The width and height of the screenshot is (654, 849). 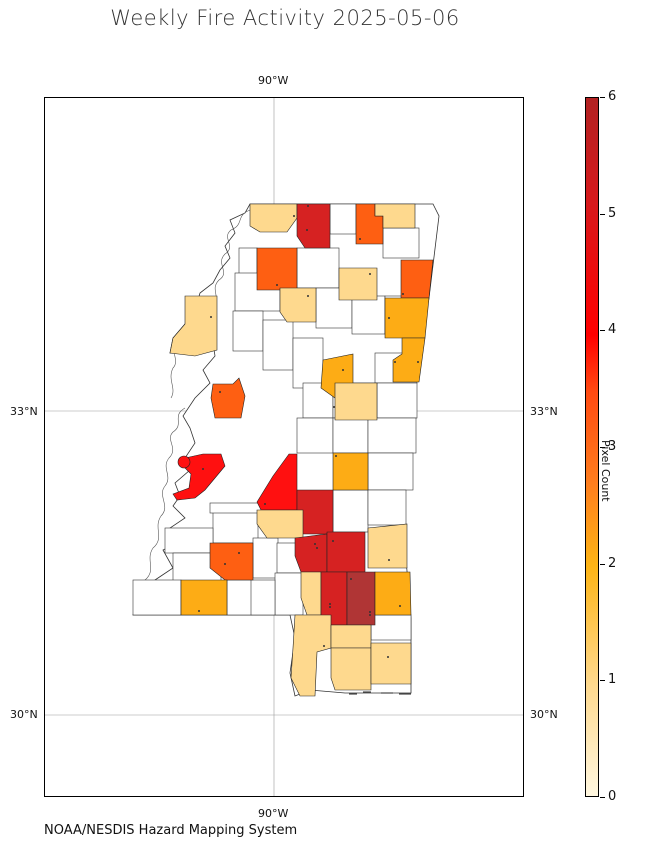 What do you see at coordinates (612, 96) in the screenshot?
I see `colorbar-label-6: 6` at bounding box center [612, 96].